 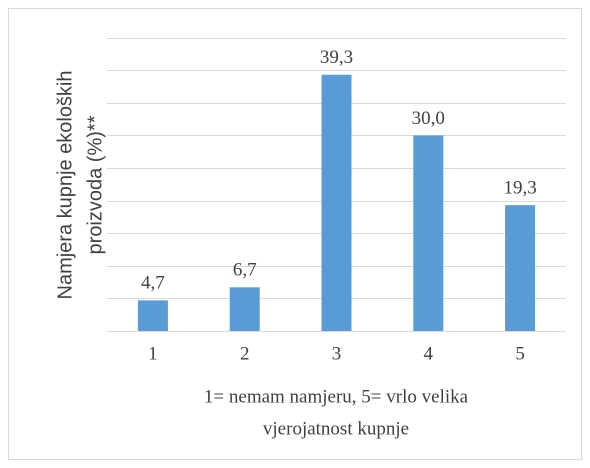 What do you see at coordinates (336, 57) in the screenshot?
I see `data-label: 39,3` at bounding box center [336, 57].